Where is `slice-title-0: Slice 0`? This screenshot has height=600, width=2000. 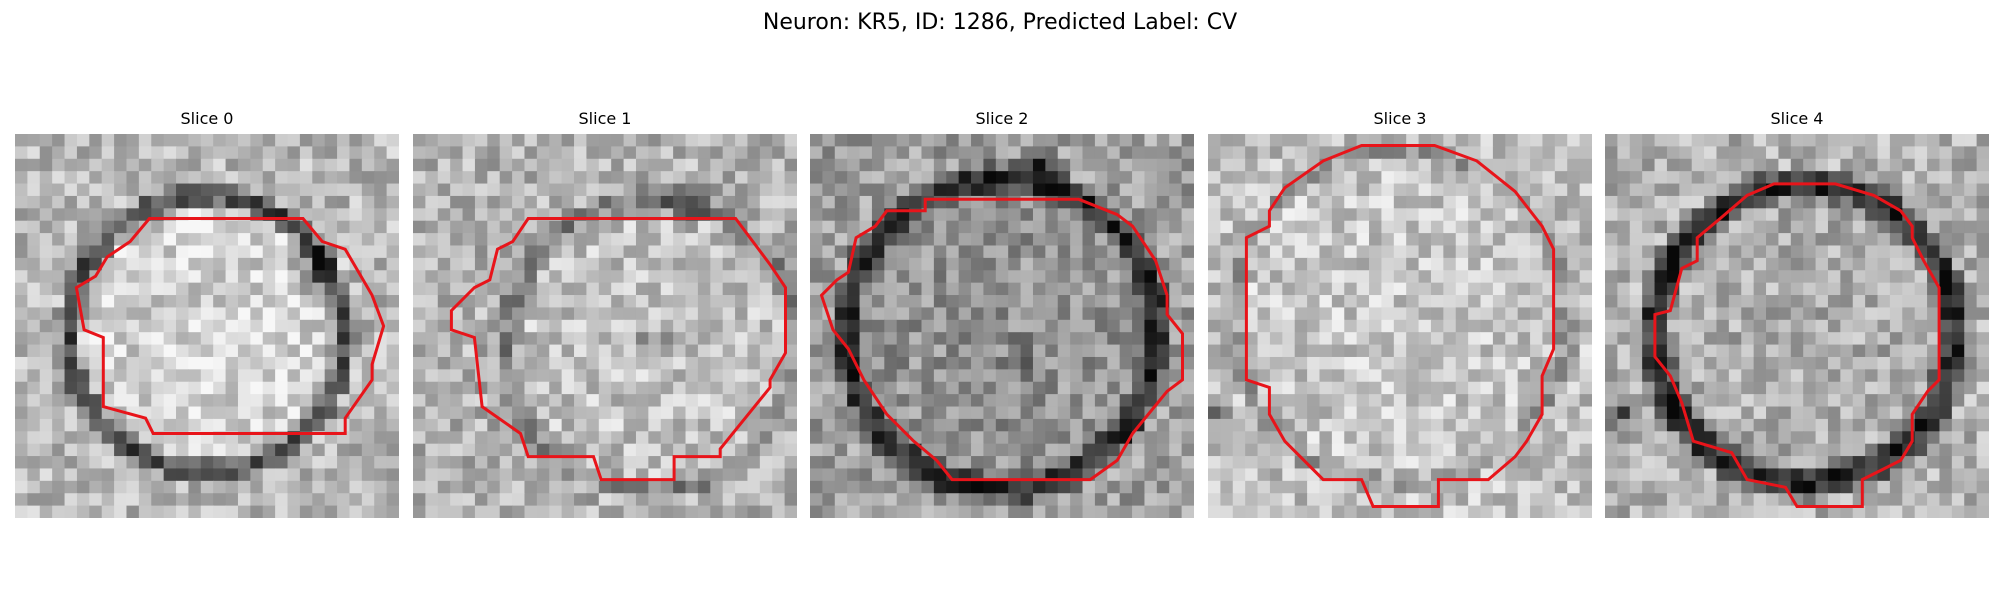
slice-title-0: Slice 0 is located at coordinates (207, 118).